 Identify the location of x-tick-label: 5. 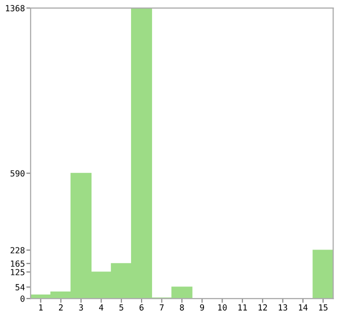
(121, 307).